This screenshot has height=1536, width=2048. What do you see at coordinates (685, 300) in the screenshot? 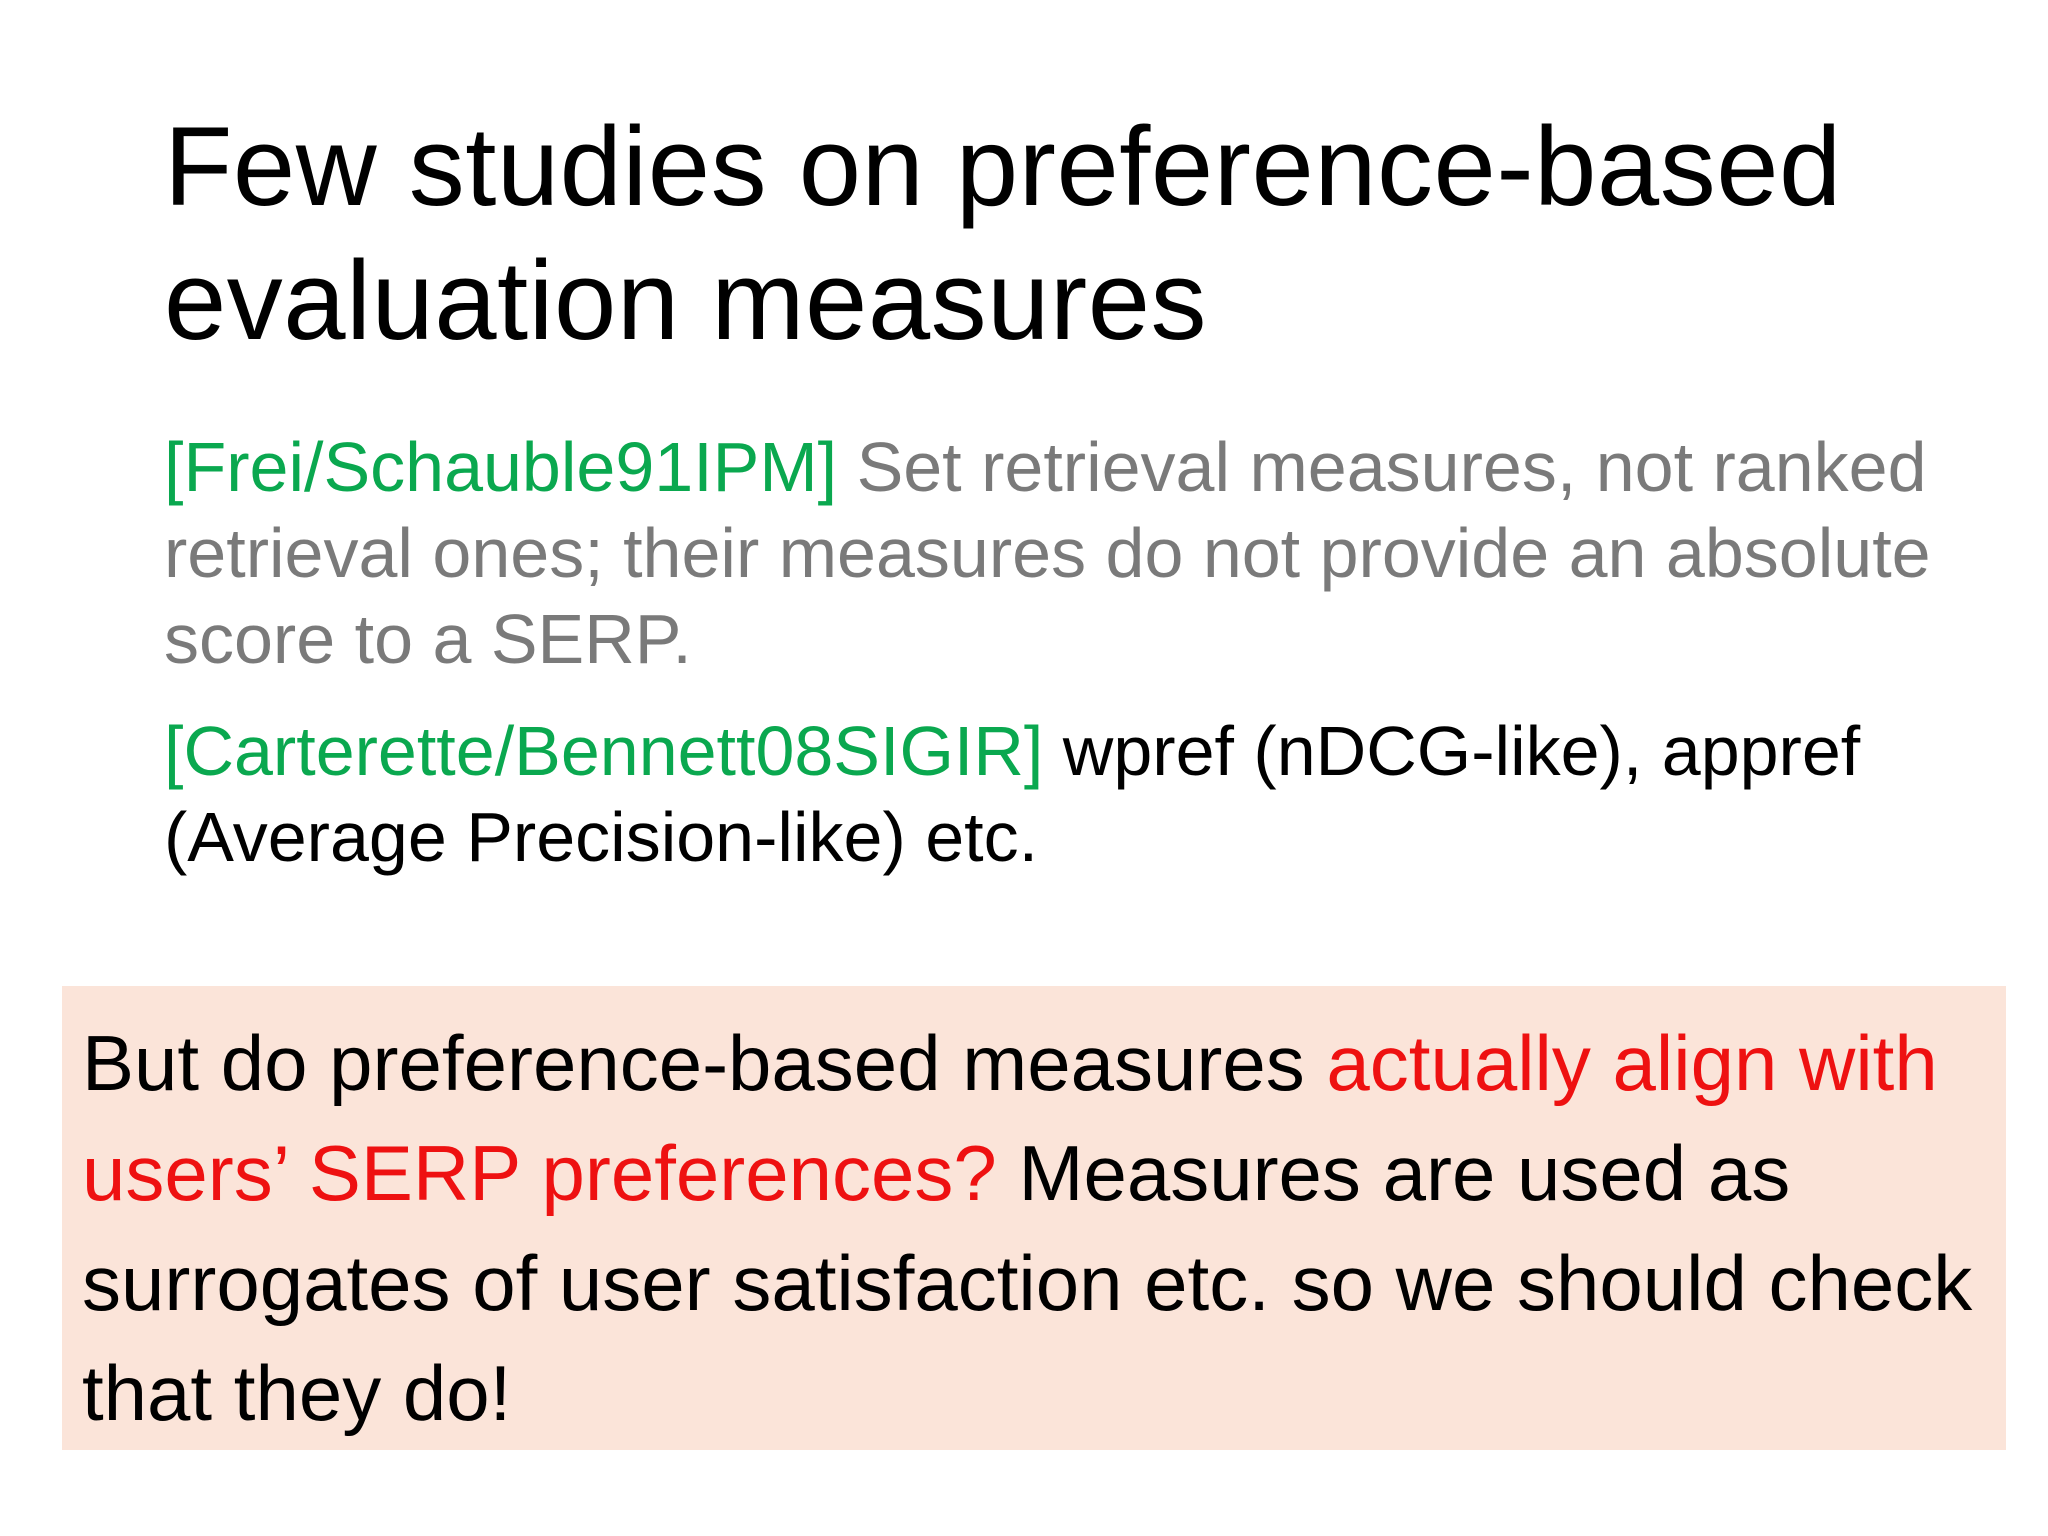
I see `title-line-2: evaluation measures` at bounding box center [685, 300].